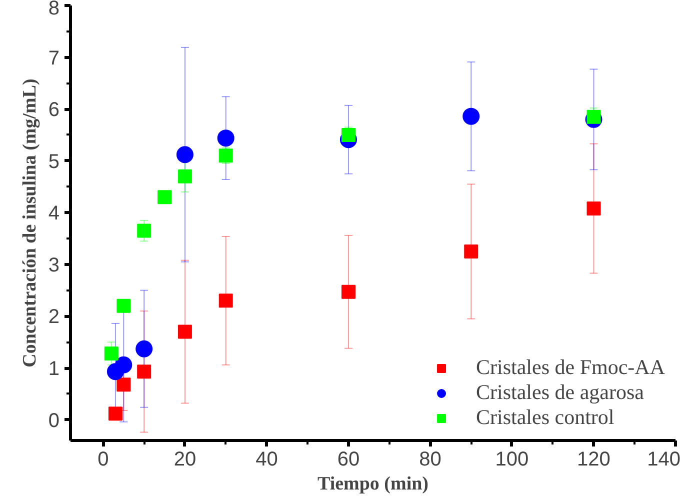 This screenshot has width=684, height=504. What do you see at coordinates (267, 459) in the screenshot?
I see `x-tick-label: 40` at bounding box center [267, 459].